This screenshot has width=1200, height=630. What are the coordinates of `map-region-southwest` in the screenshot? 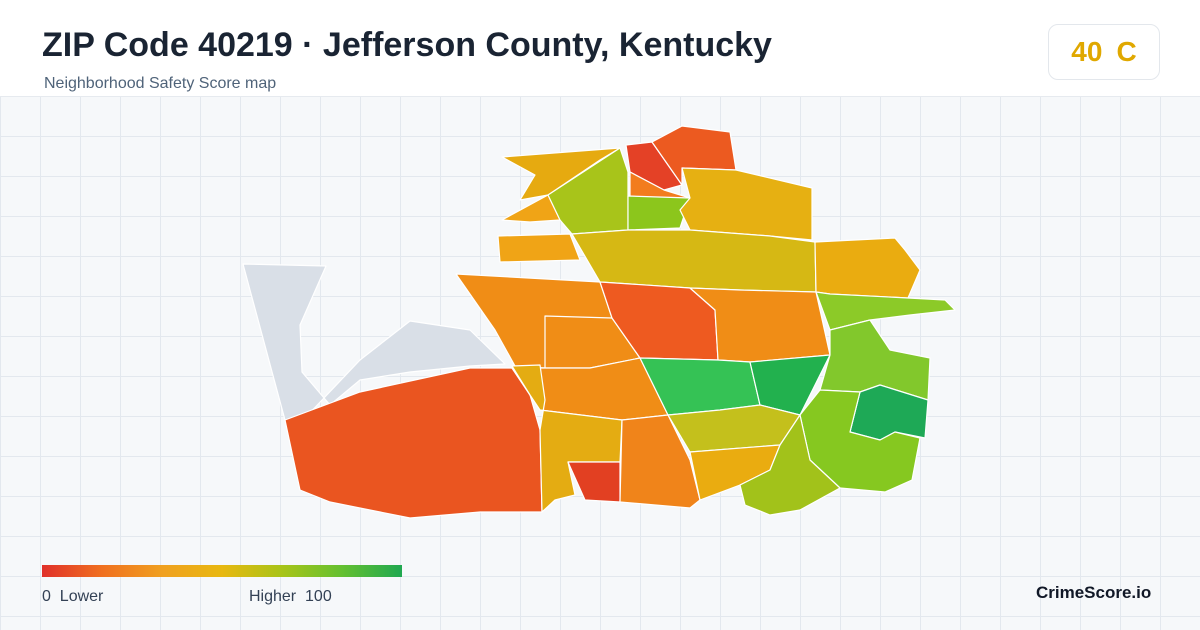 It's located at (413, 443).